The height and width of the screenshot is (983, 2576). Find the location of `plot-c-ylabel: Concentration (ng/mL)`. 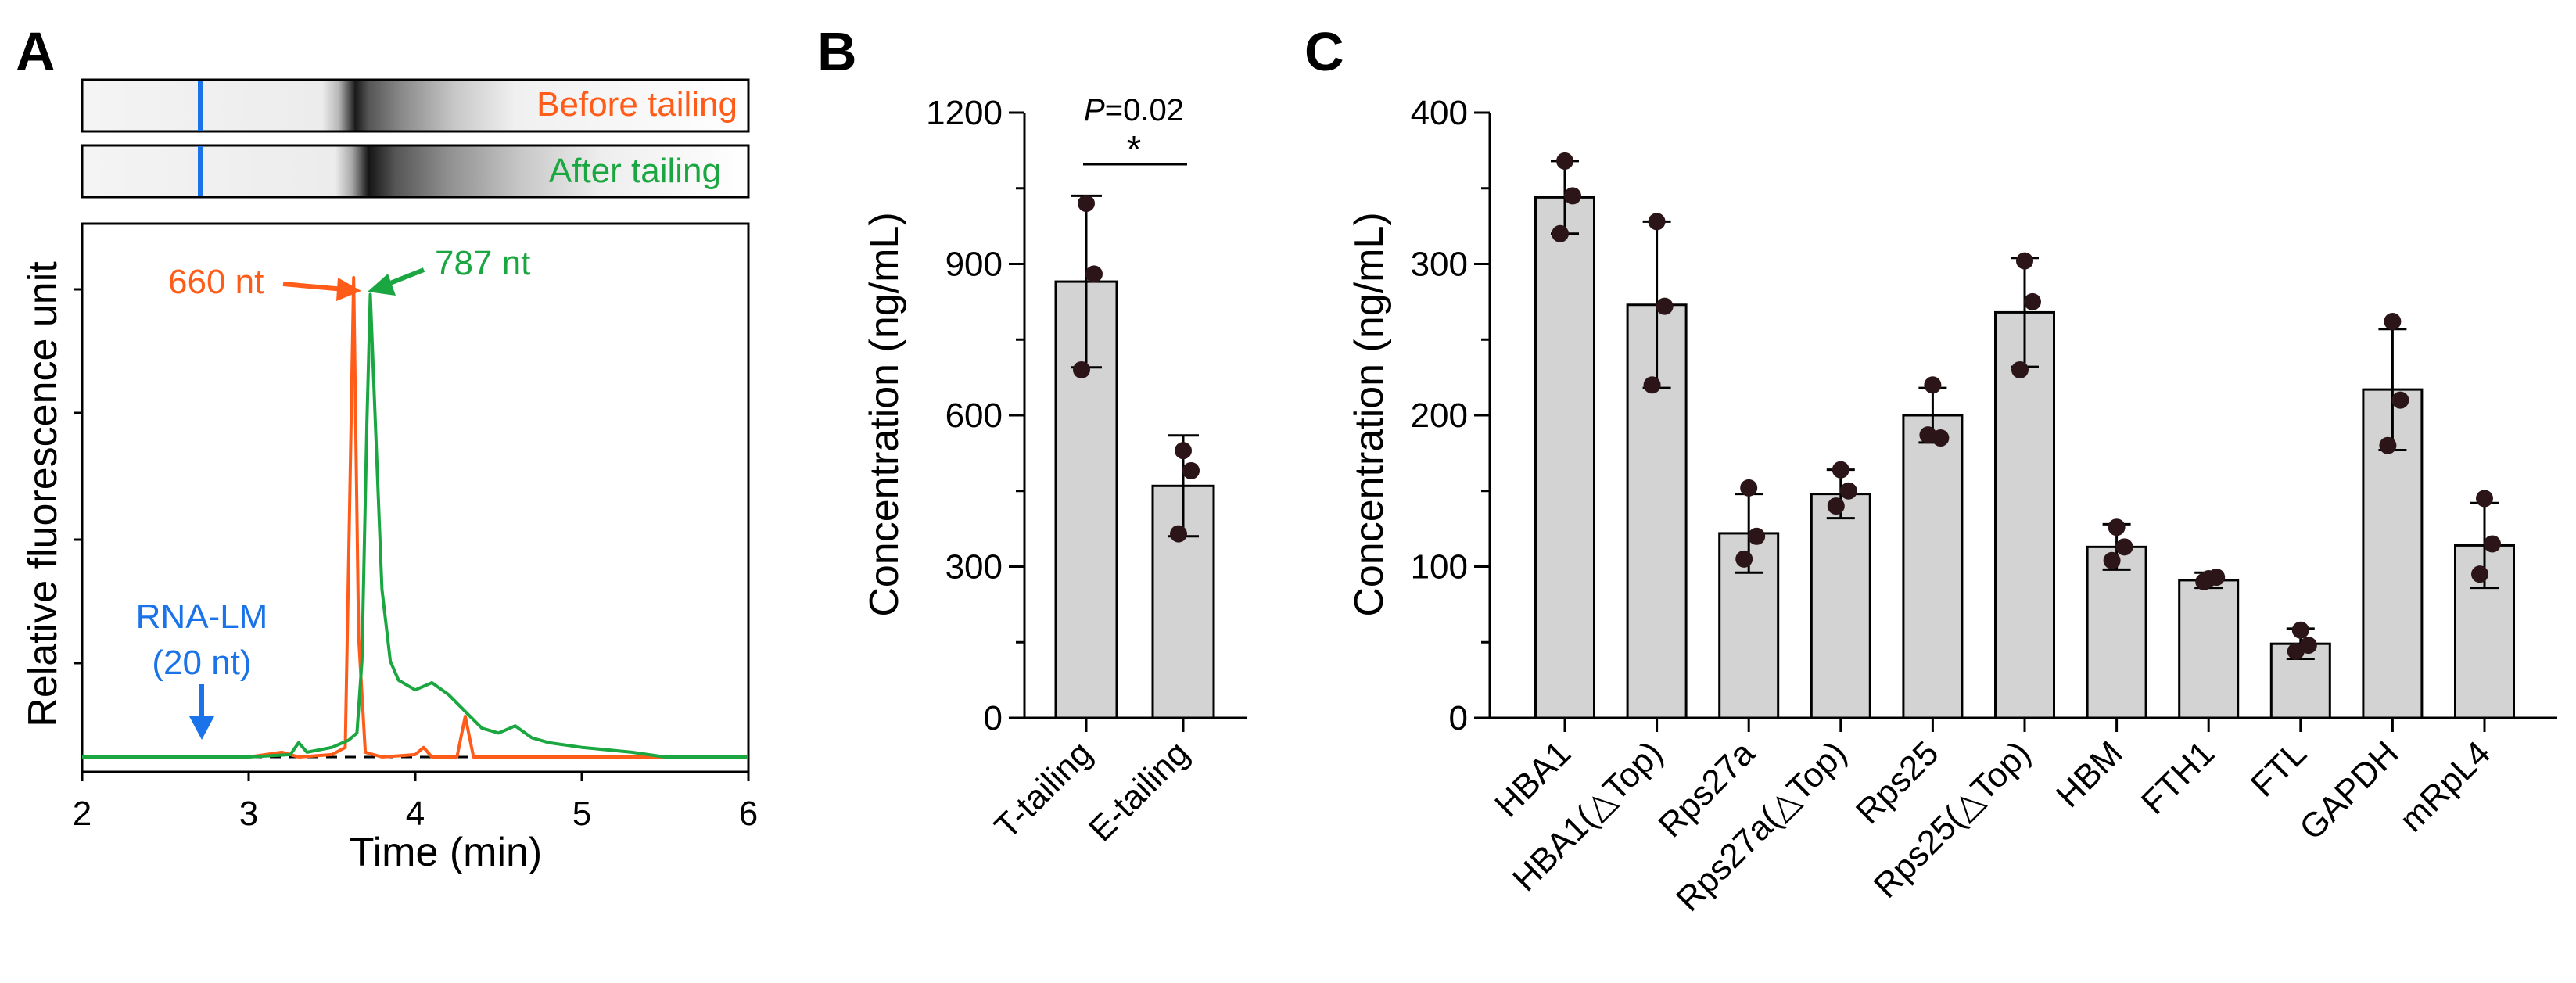

plot-c-ylabel: Concentration (ng/mL) is located at coordinates (1369, 414).